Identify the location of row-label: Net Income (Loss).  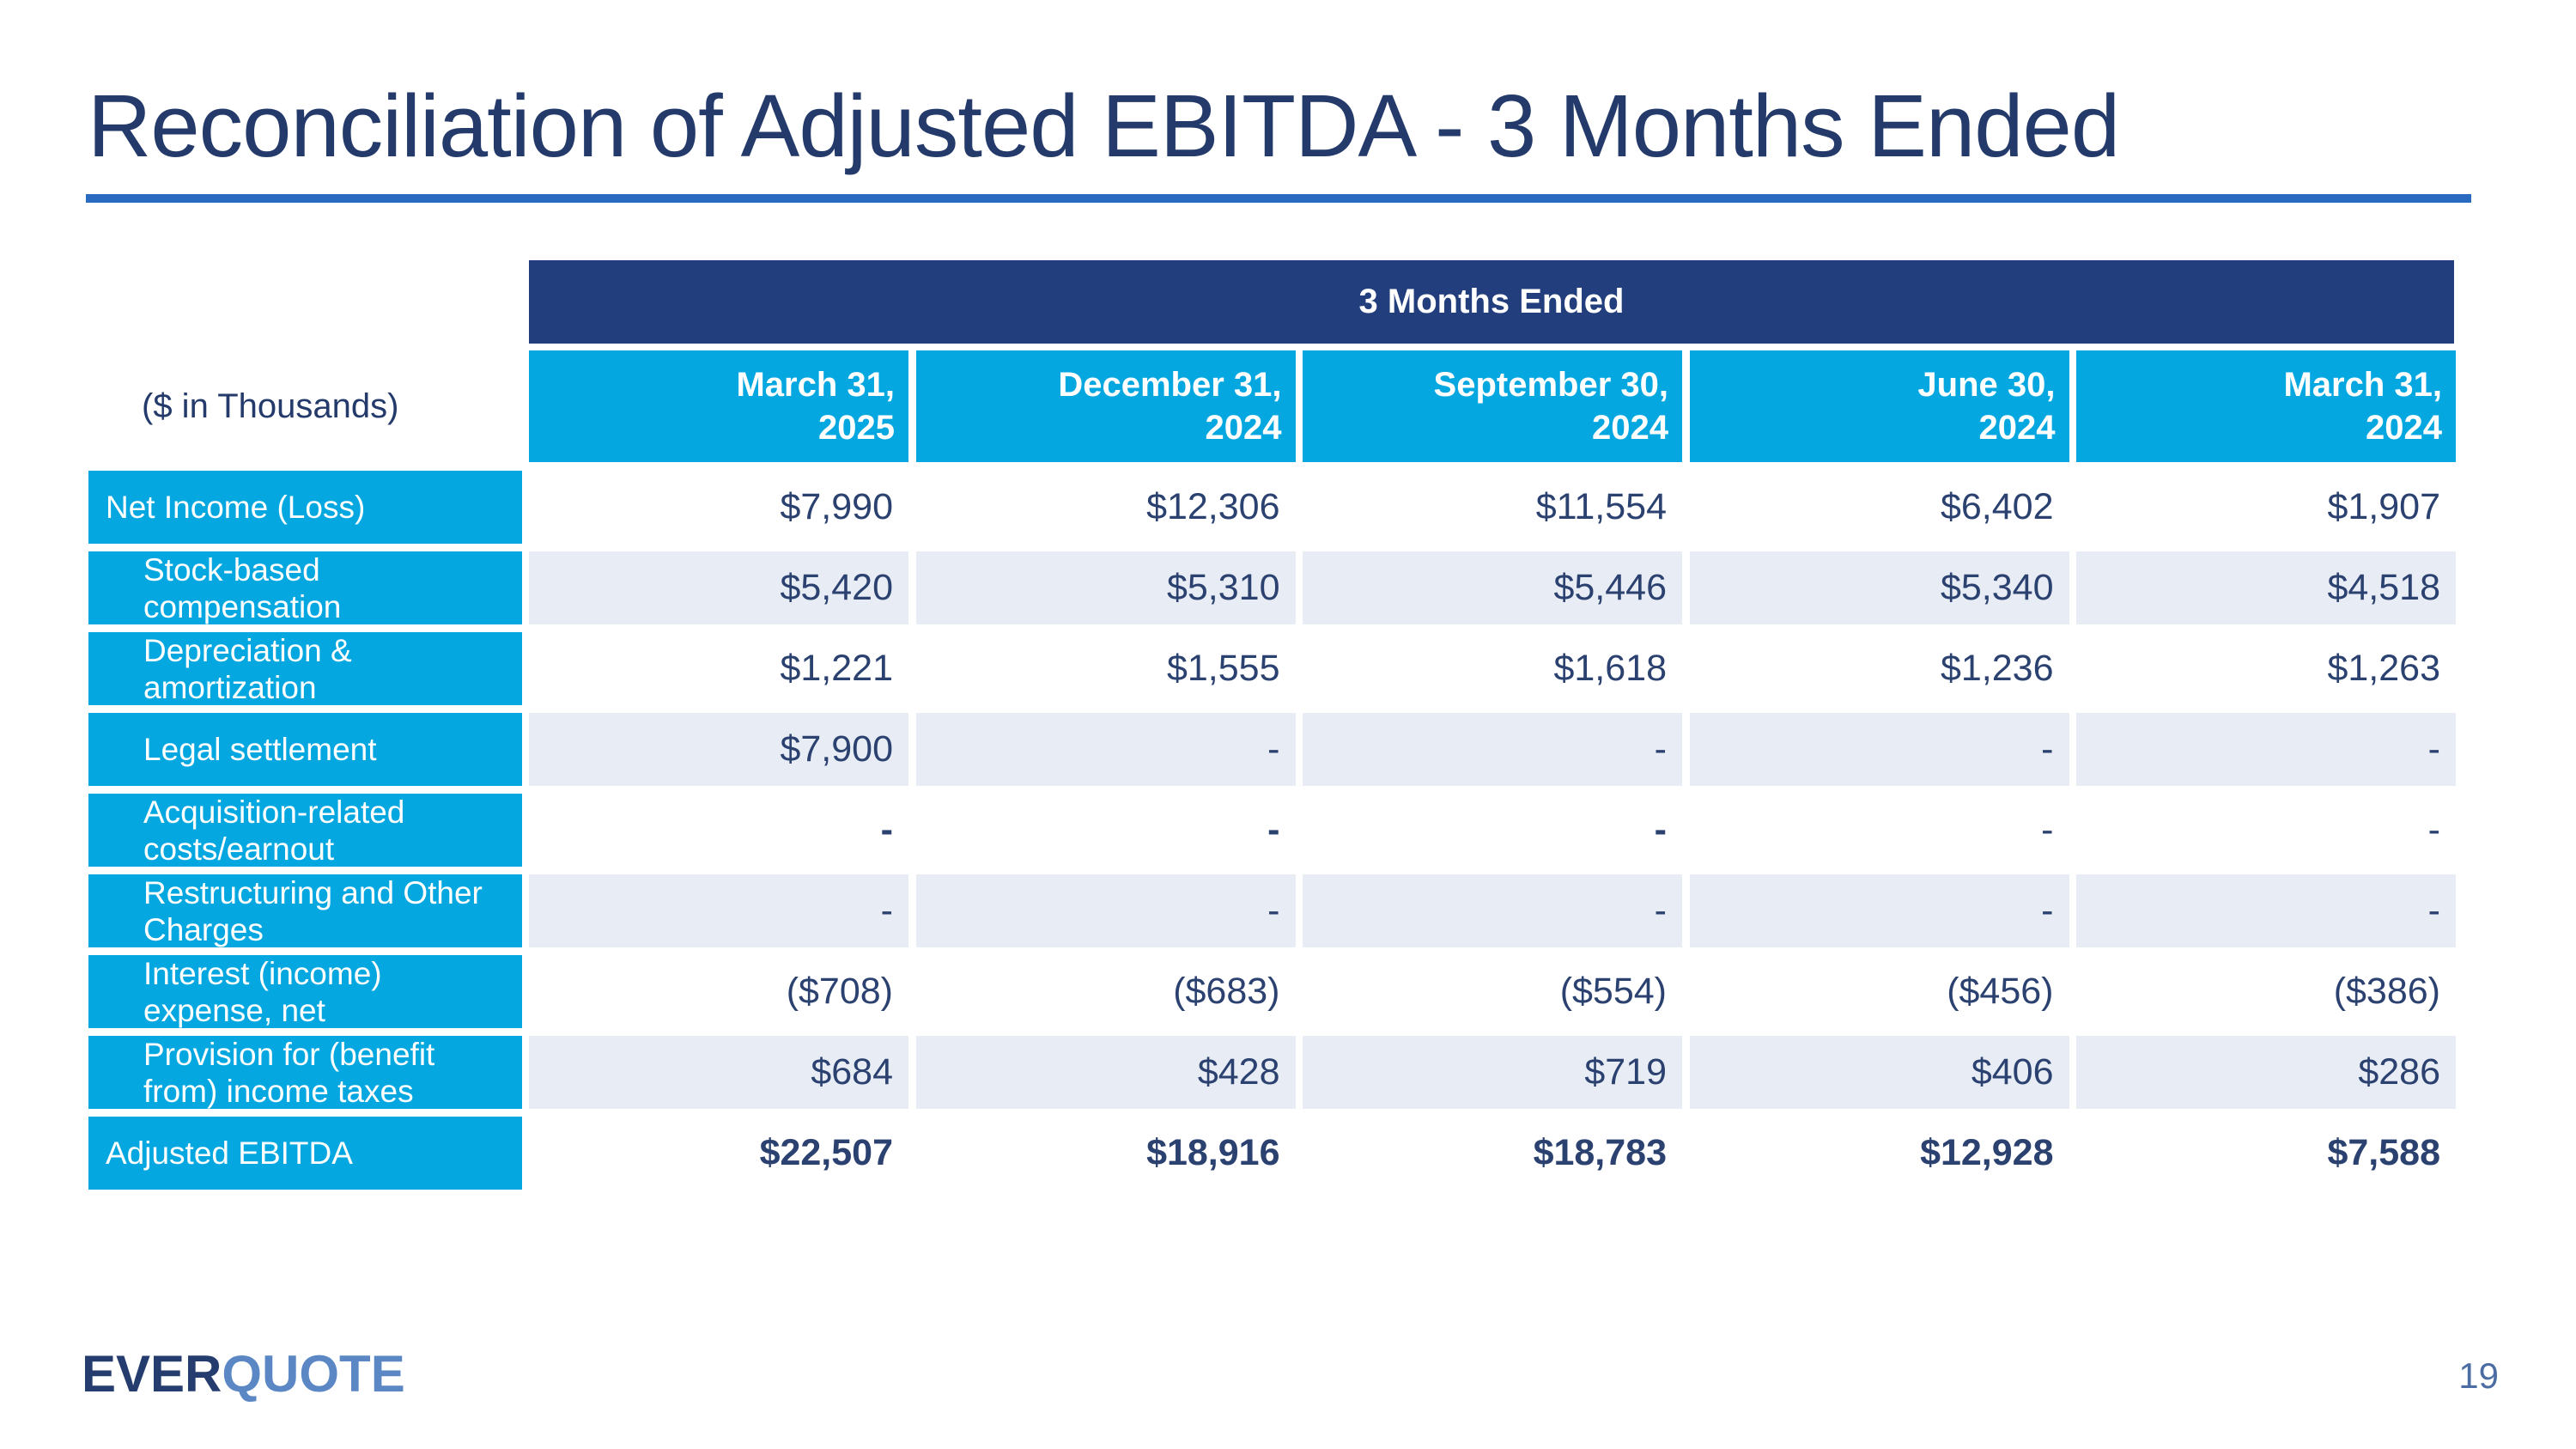
(305, 507).